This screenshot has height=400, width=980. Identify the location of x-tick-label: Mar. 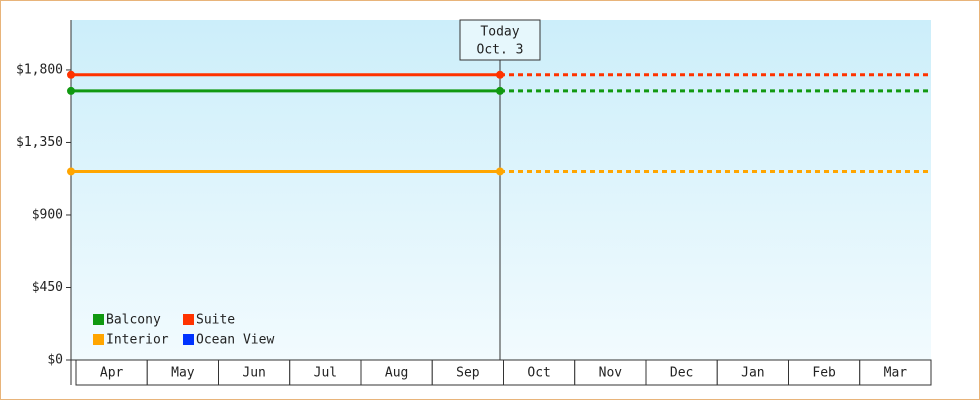
(896, 373).